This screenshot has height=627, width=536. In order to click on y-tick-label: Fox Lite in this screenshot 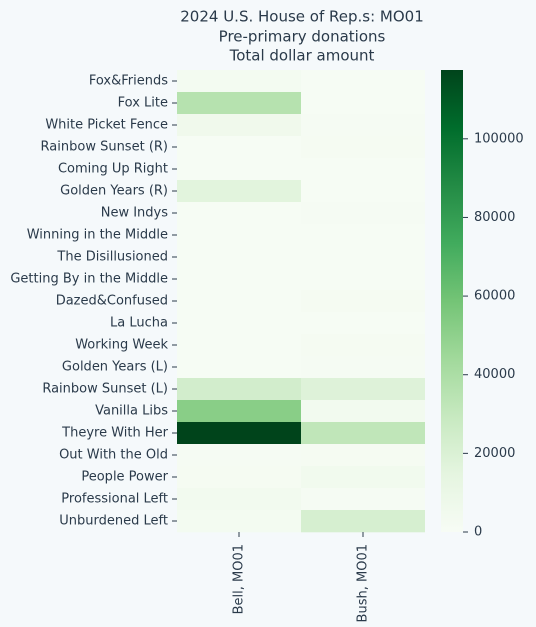, I will do `click(143, 103)`.